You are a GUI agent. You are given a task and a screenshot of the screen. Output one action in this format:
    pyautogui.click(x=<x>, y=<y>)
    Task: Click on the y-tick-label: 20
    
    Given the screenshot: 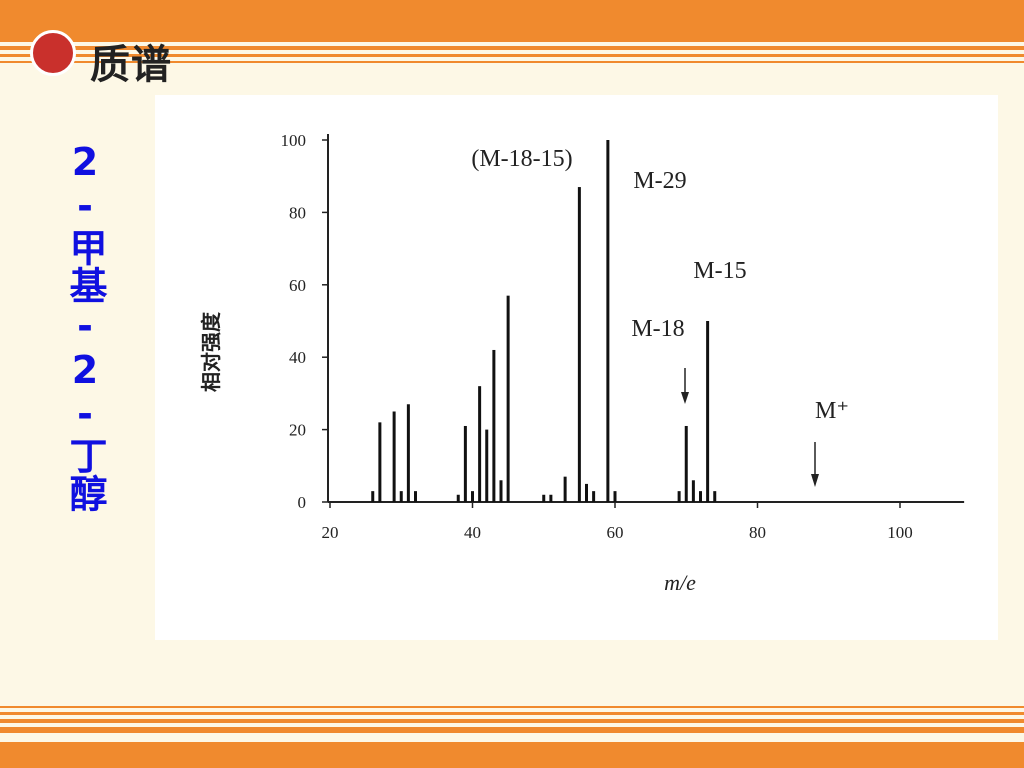 What is the action you would take?
    pyautogui.click(x=297, y=430)
    